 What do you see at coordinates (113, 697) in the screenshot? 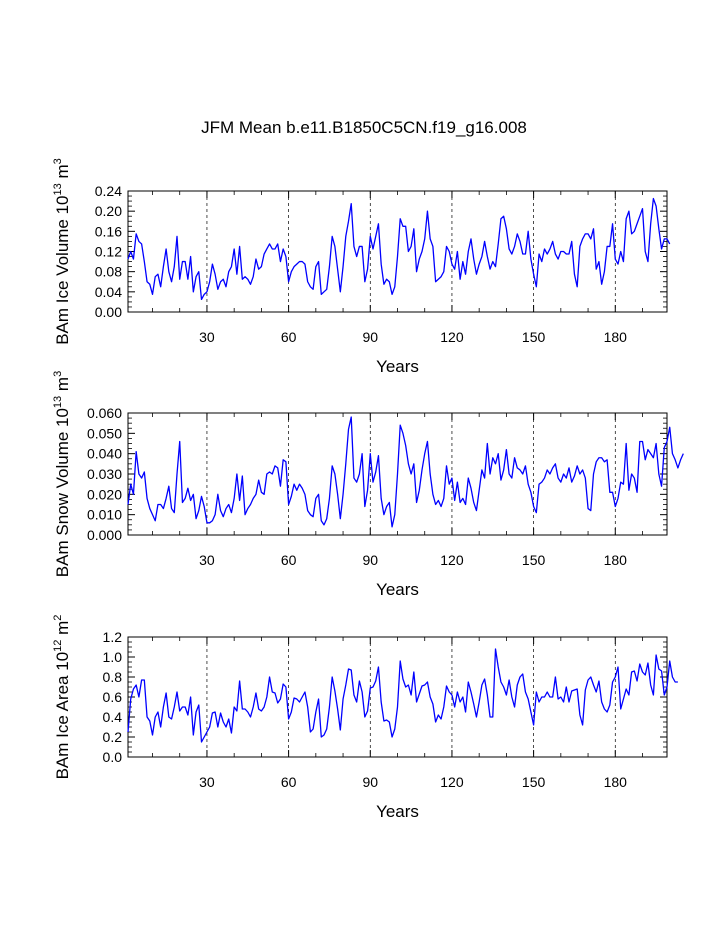
I see `y-tick-label: 0.6` at bounding box center [113, 697].